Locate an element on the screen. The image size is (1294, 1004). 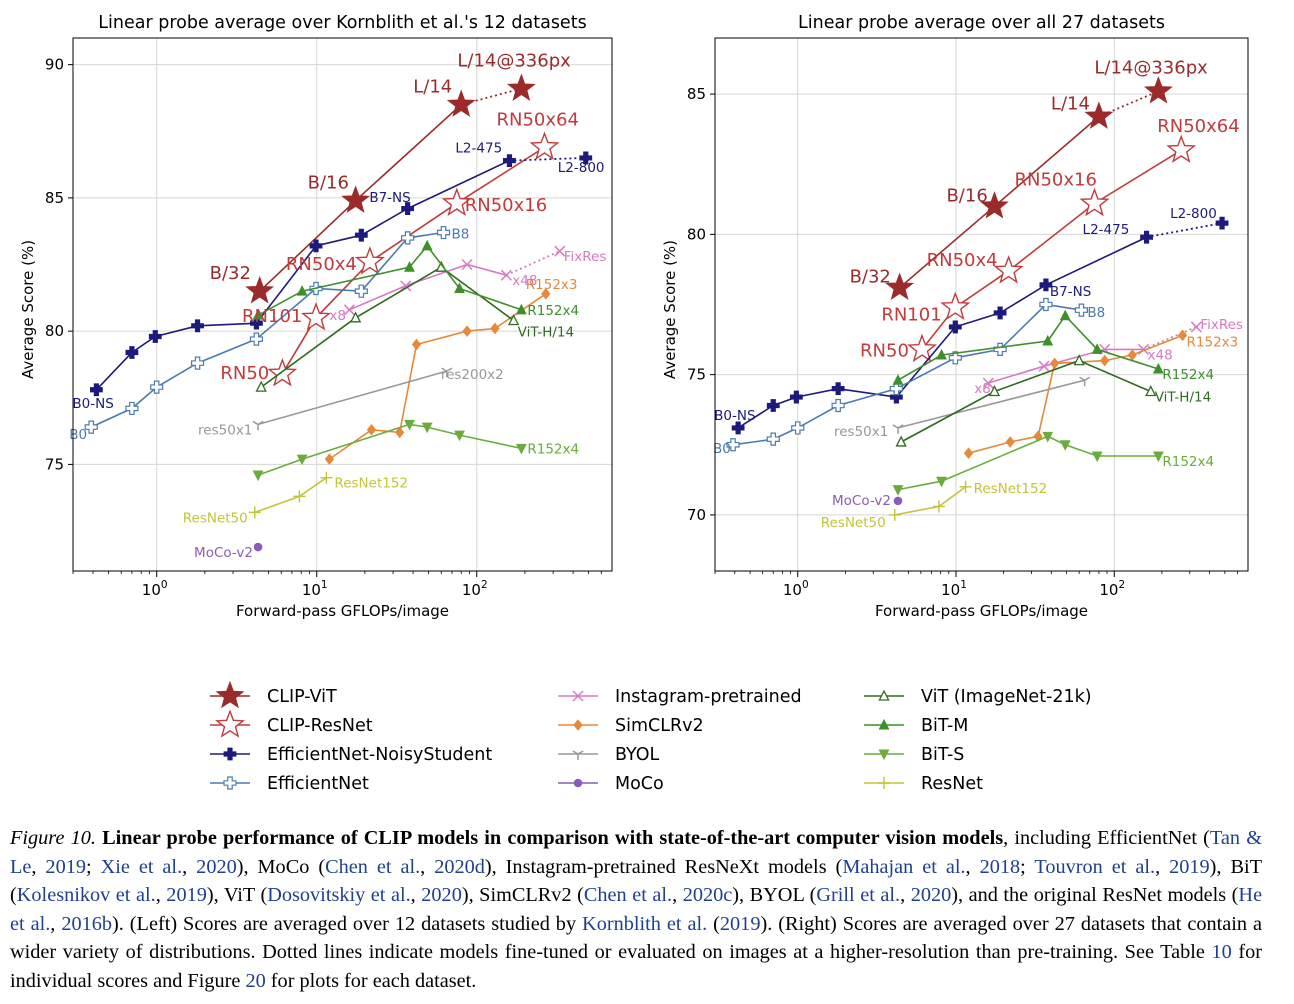
caption-citation: Kornblith et al. is located at coordinates (645, 923).